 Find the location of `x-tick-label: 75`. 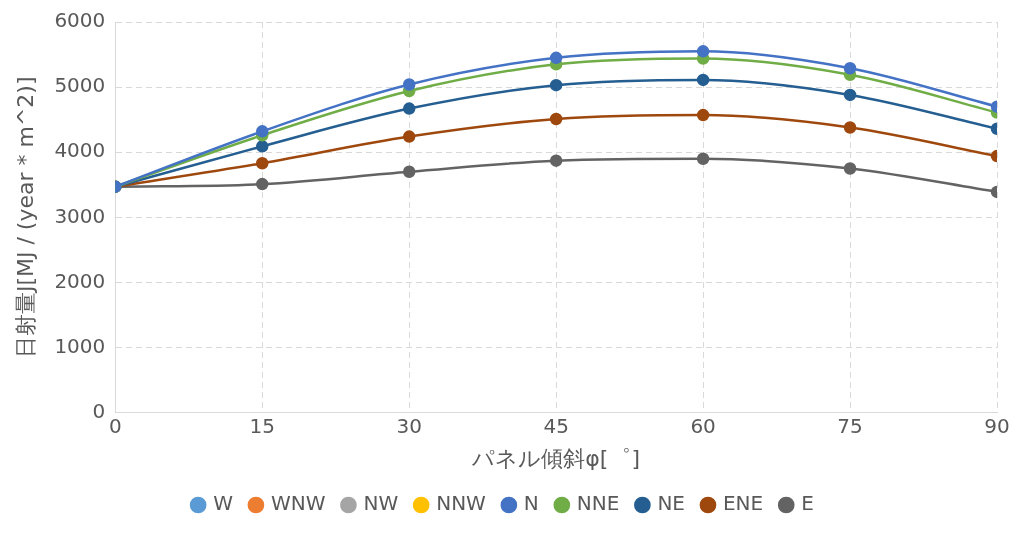

x-tick-label: 75 is located at coordinates (850, 425).